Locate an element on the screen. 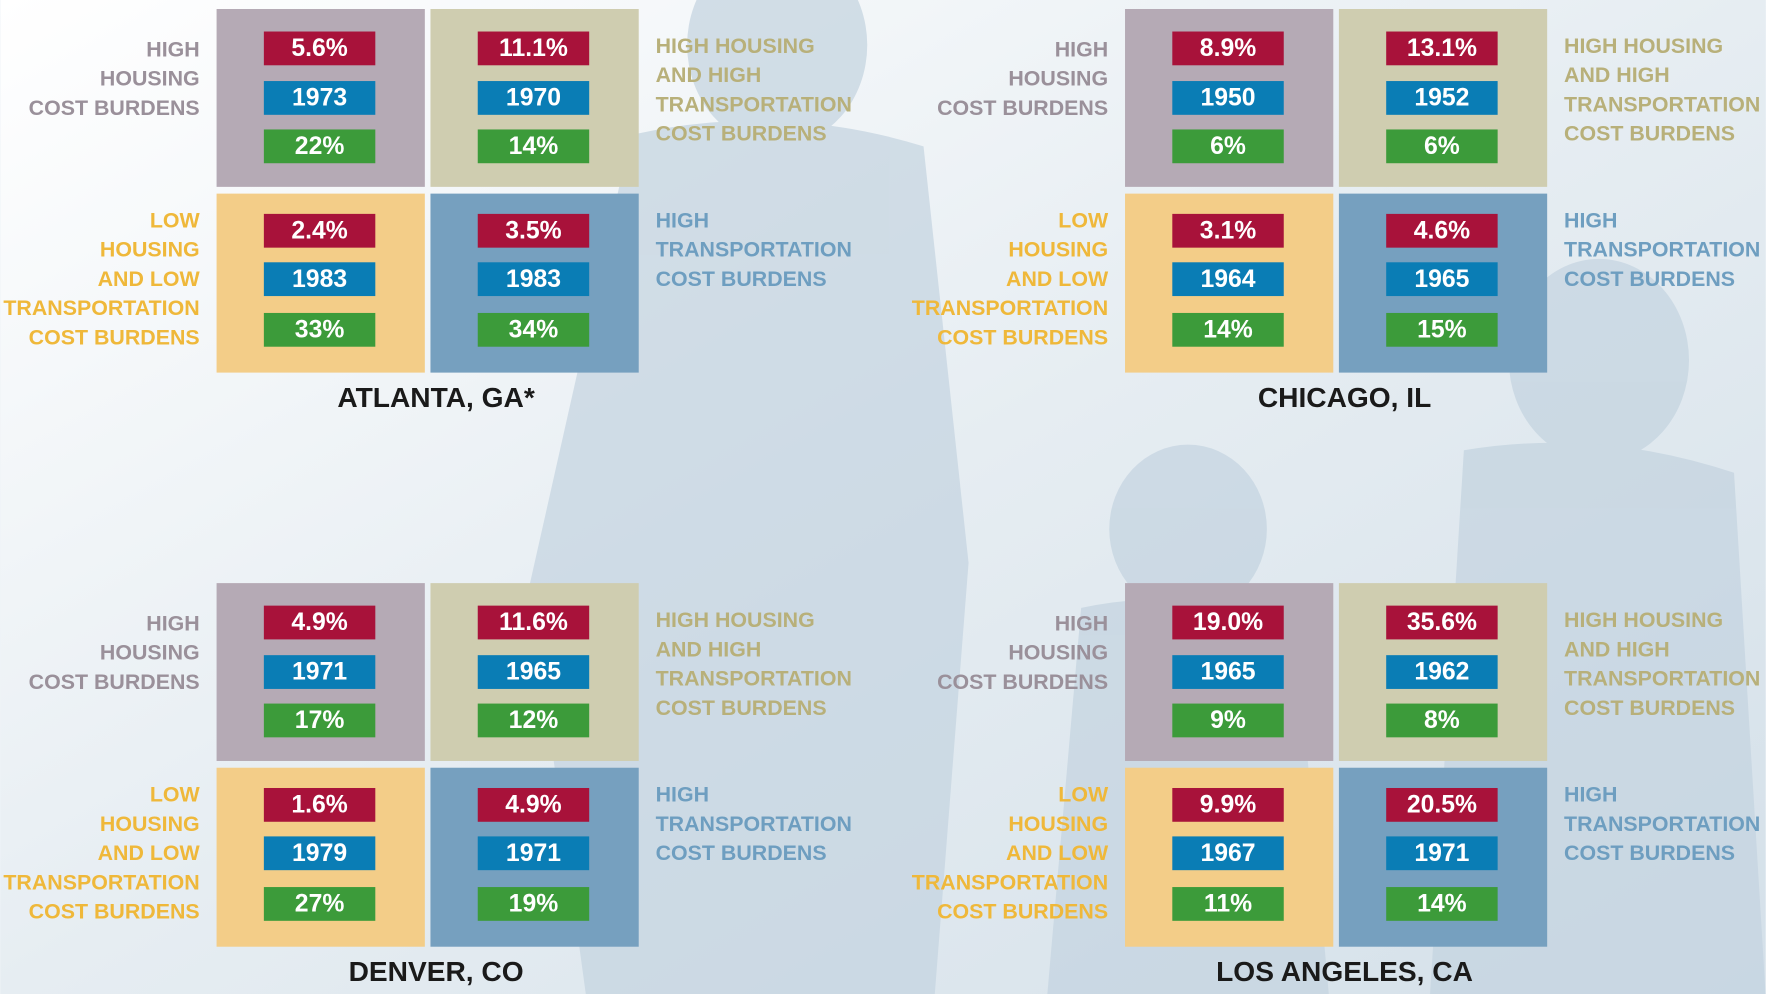 The image size is (1766, 994). value-text: 1979 is located at coordinates (319, 853).